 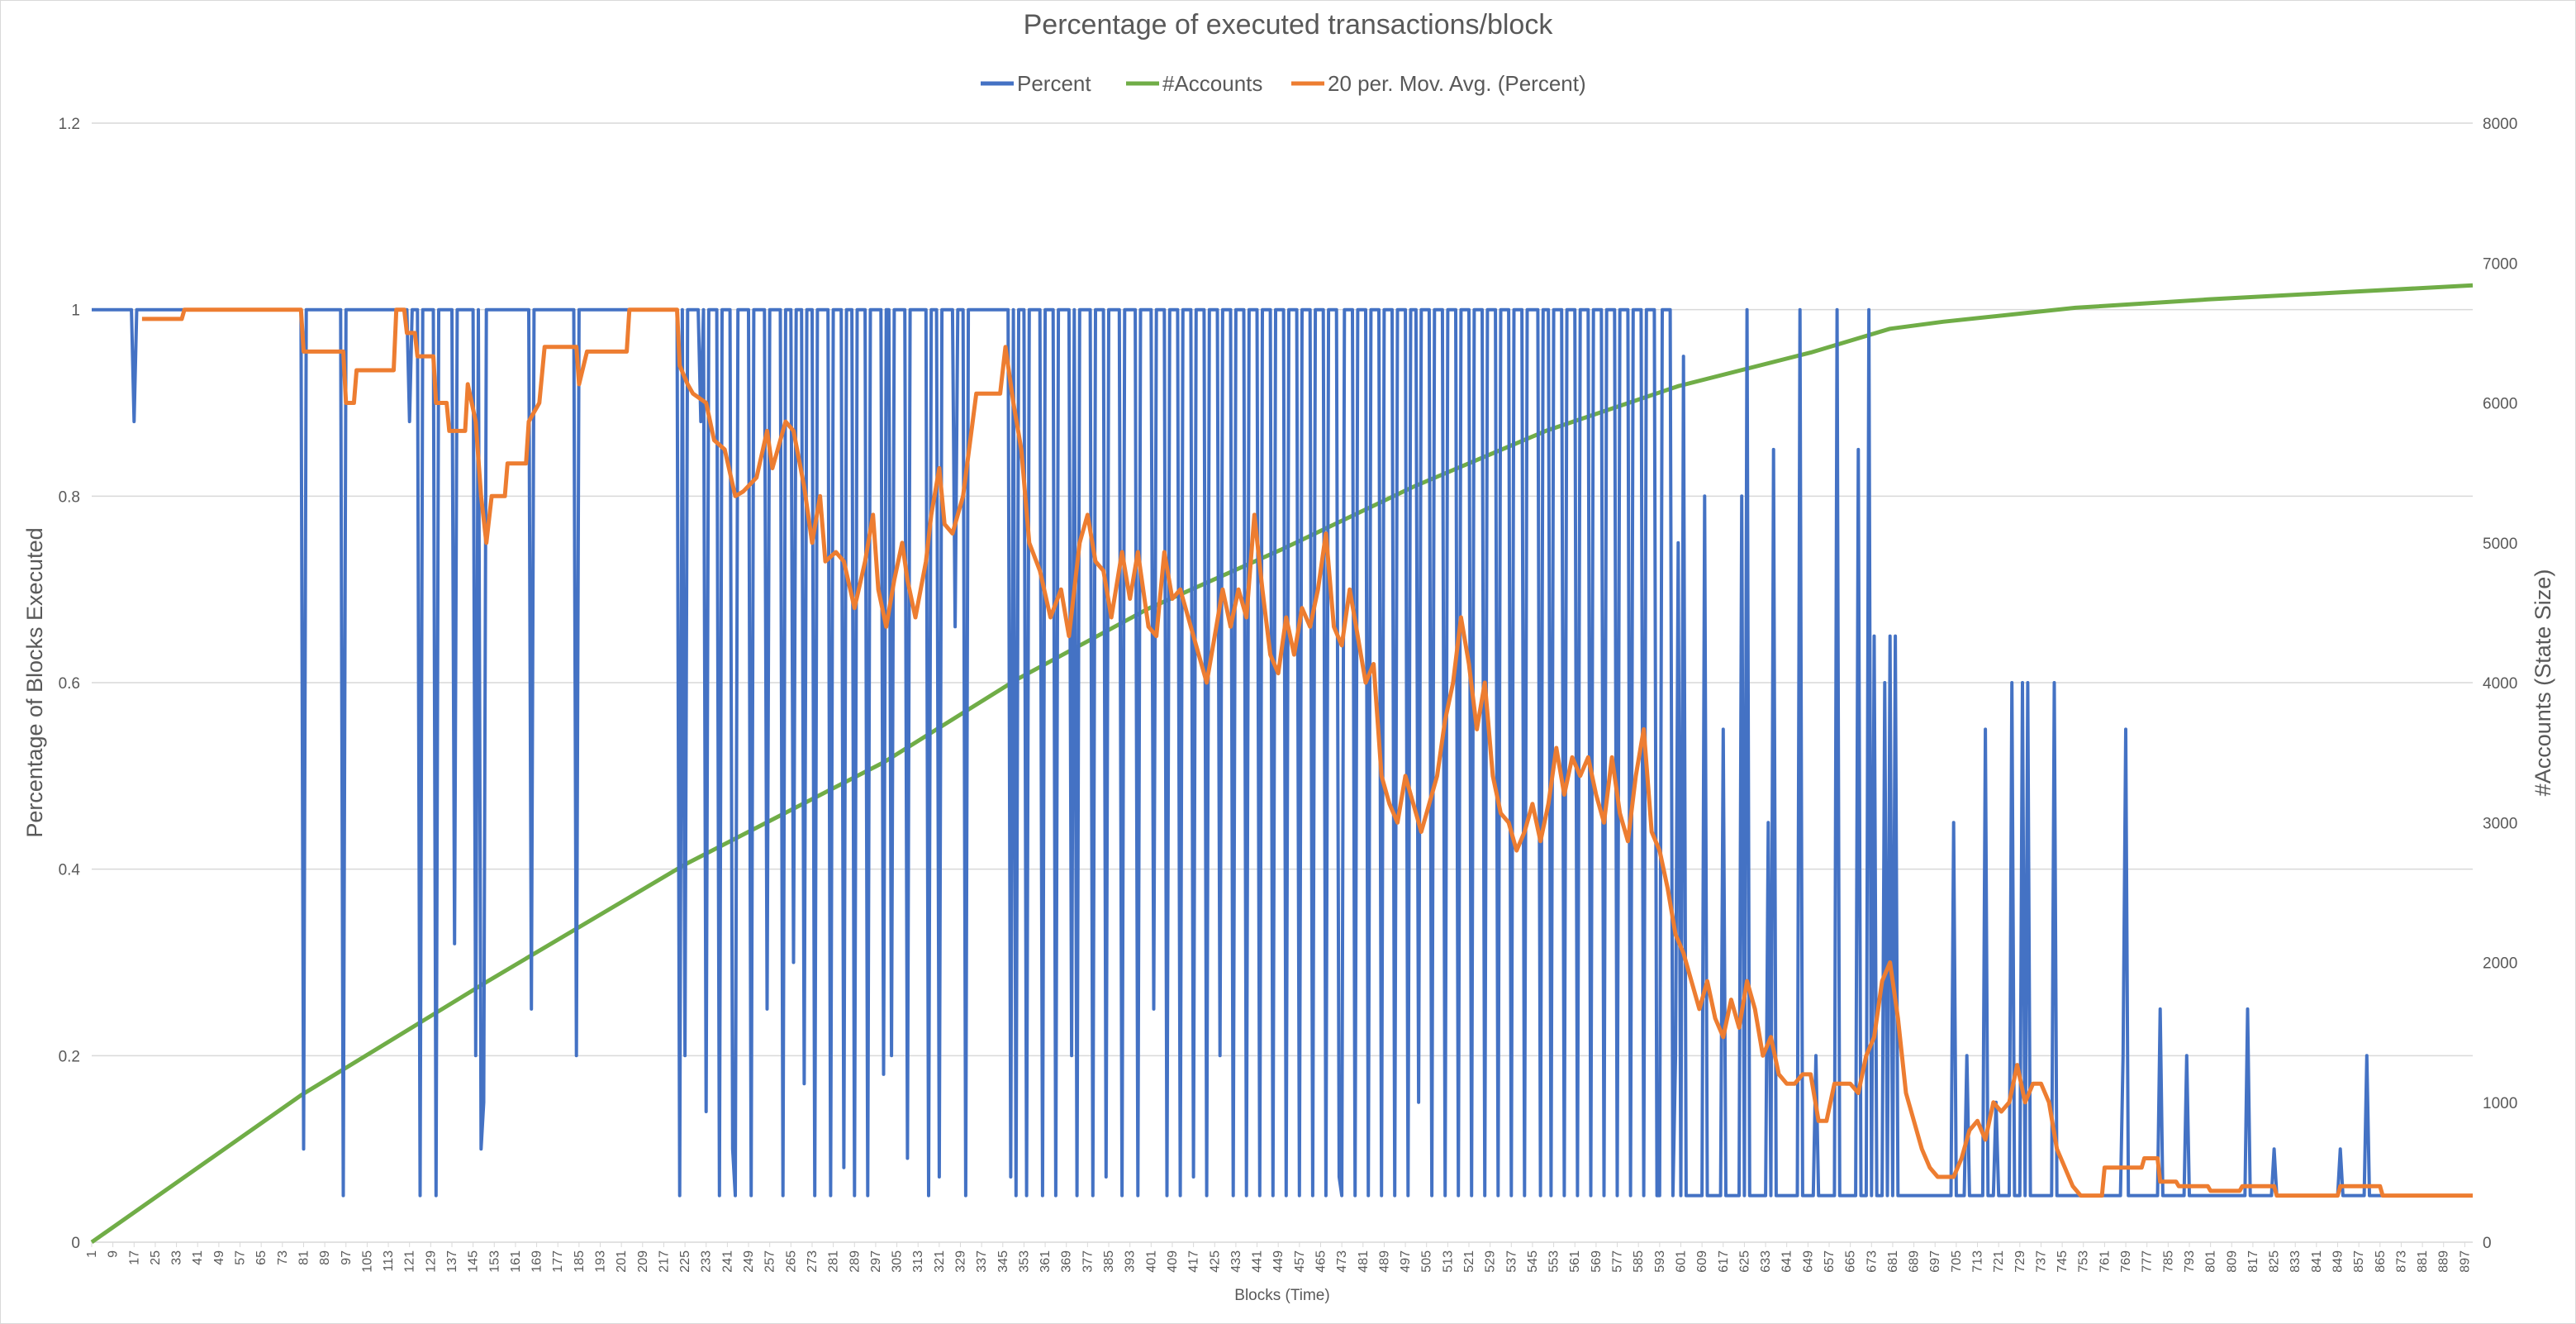 I want to click on x-tick-label: 513, so click(x=1448, y=1261).